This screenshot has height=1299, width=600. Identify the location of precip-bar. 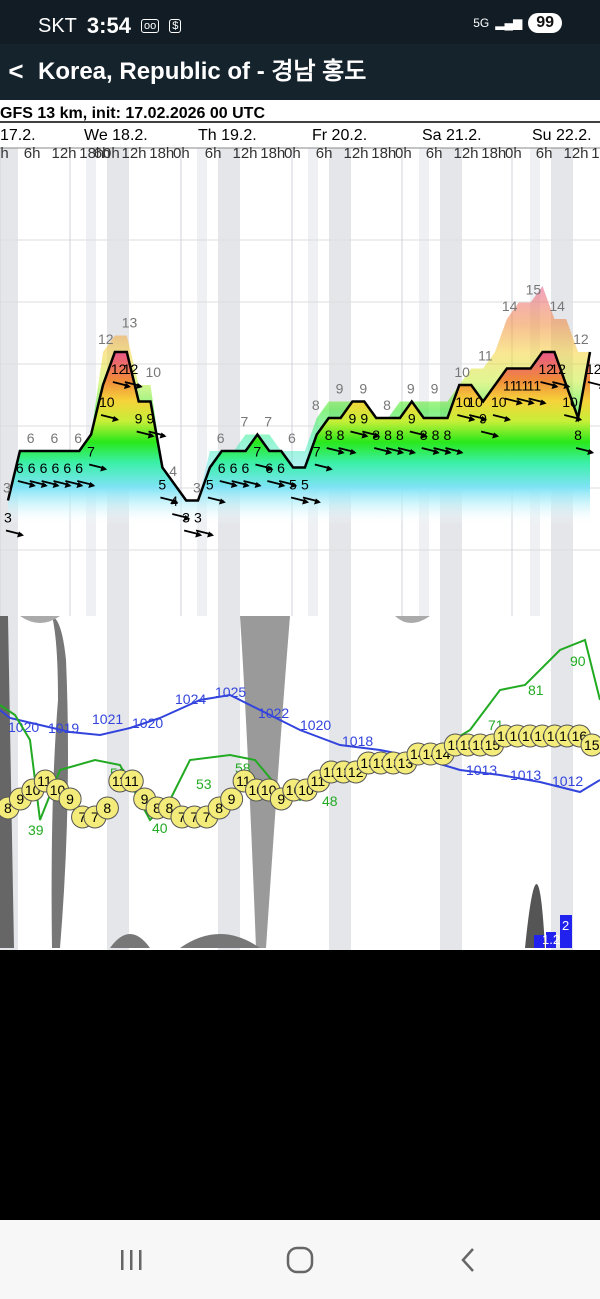
(566, 931).